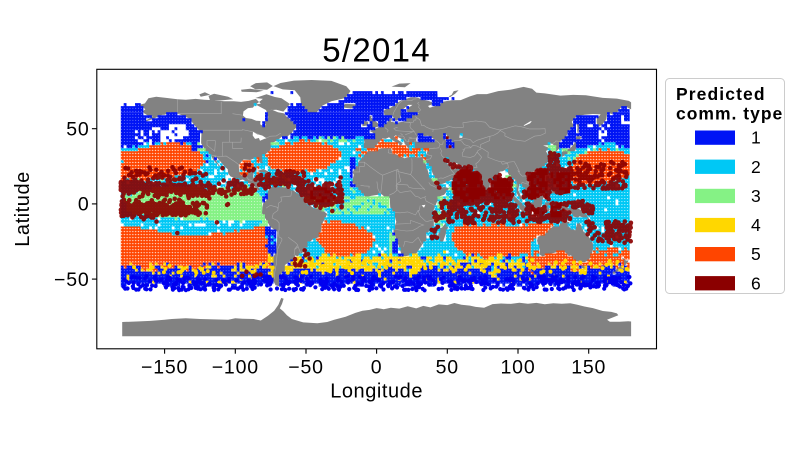 Image resolution: width=800 pixels, height=450 pixels. I want to click on svg-text: 4, so click(756, 225).